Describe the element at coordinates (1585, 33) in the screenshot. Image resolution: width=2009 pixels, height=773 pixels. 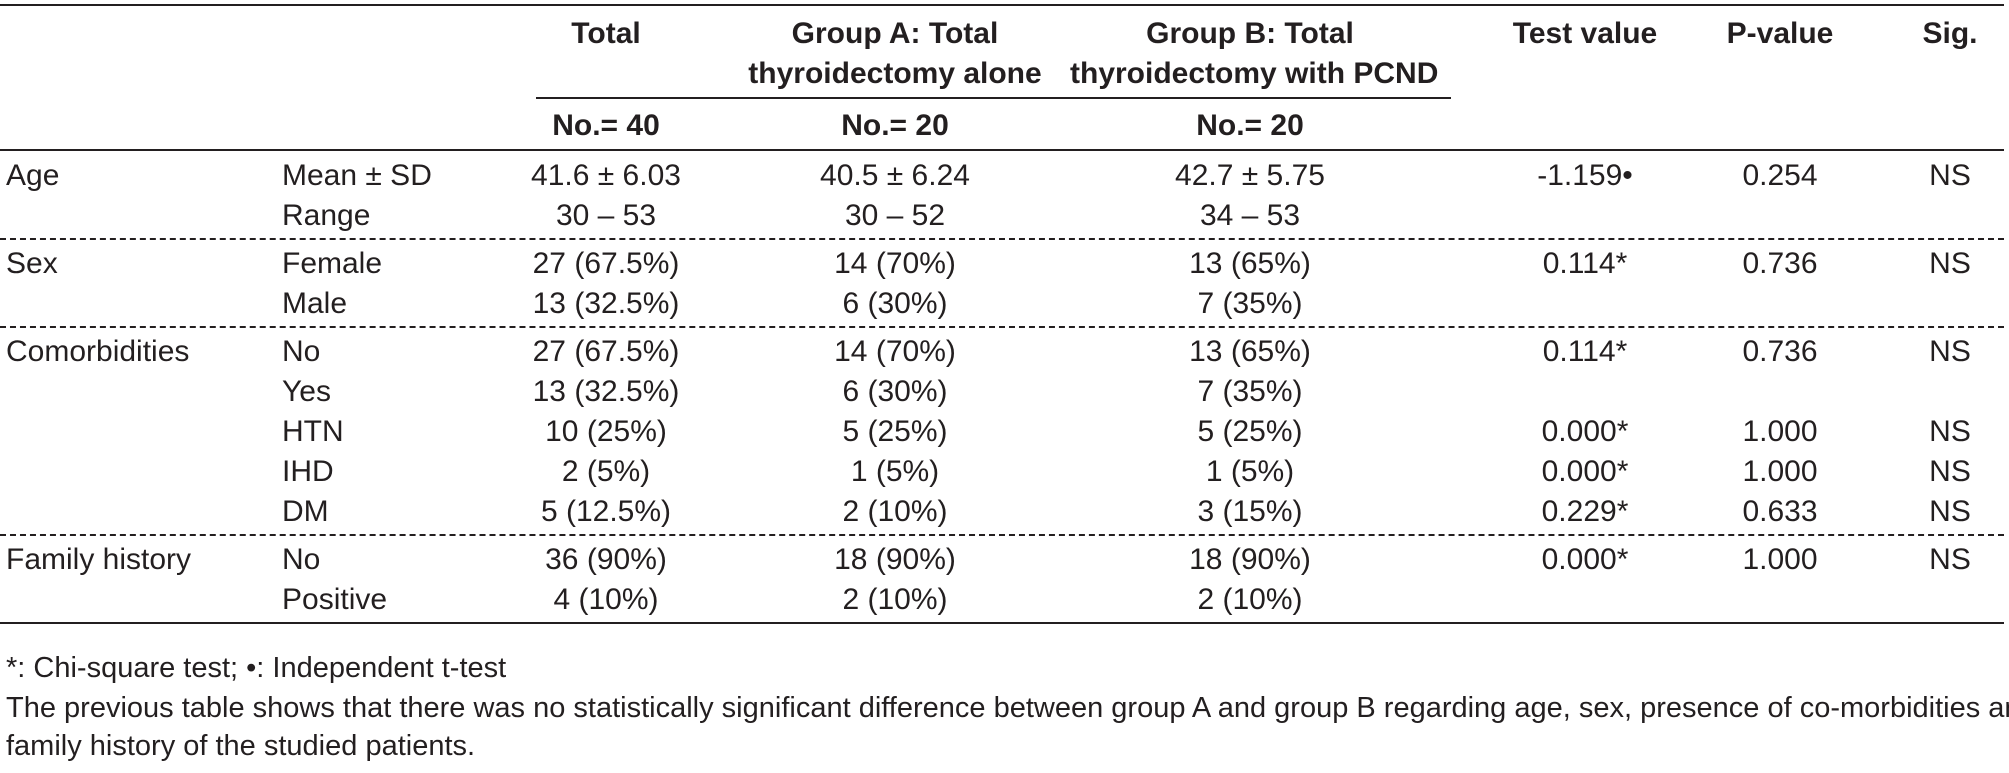
I see `header-test-value: Test value` at that location.